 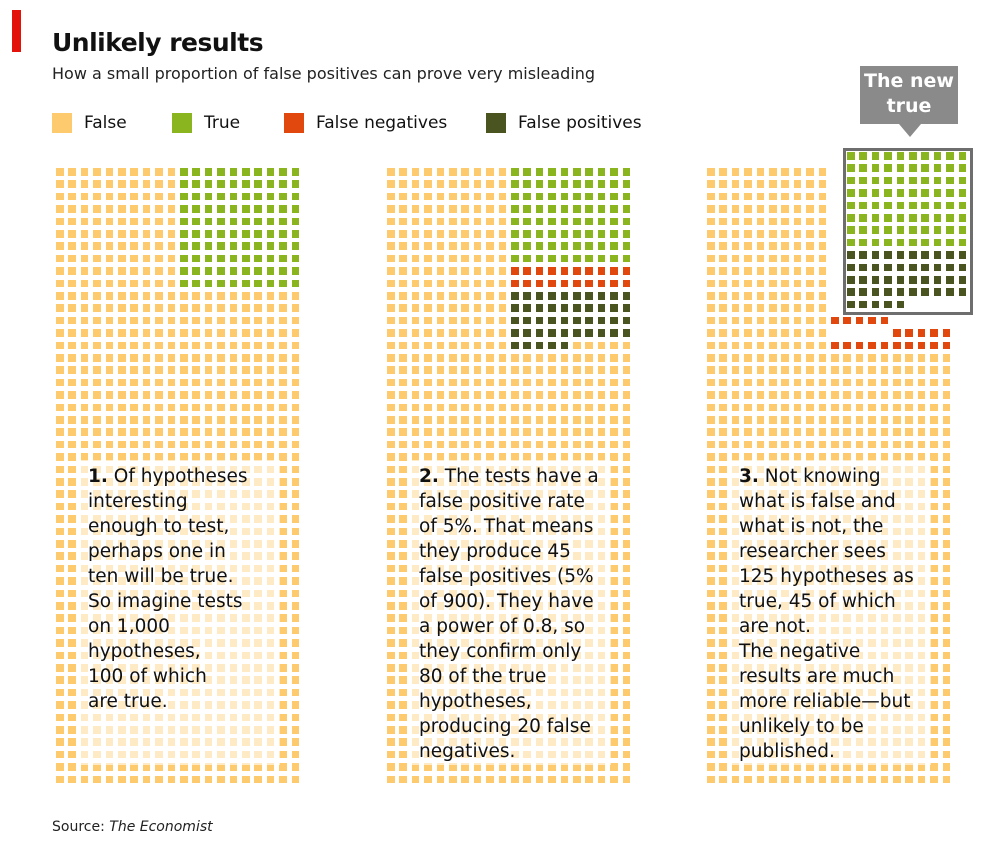 I want to click on panel-2-line-12: negatives., so click(x=467, y=751).